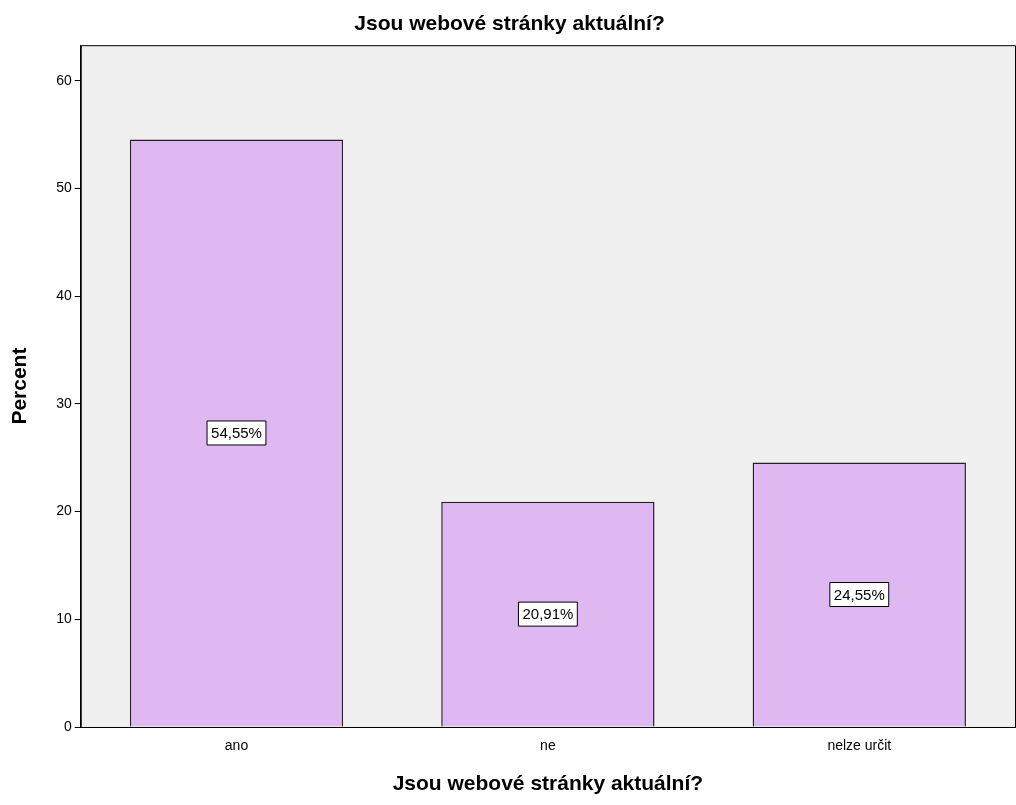 The image size is (1016, 805). I want to click on y-tick-label: 0, so click(67, 725).